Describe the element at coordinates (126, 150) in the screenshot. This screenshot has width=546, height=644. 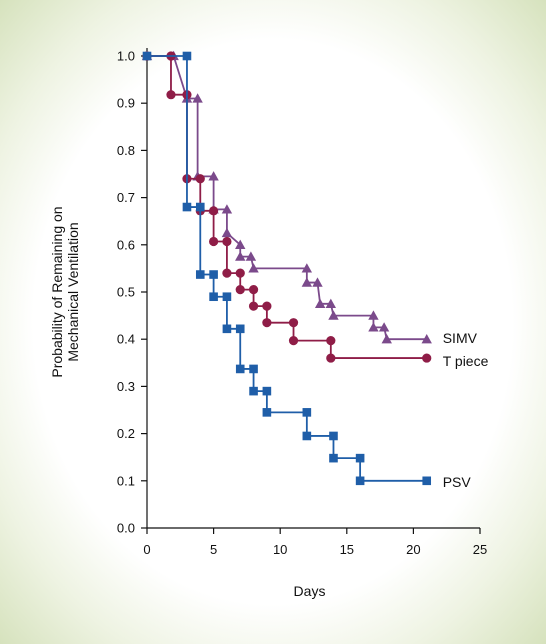
I see `y-tick-label: 0.8` at that location.